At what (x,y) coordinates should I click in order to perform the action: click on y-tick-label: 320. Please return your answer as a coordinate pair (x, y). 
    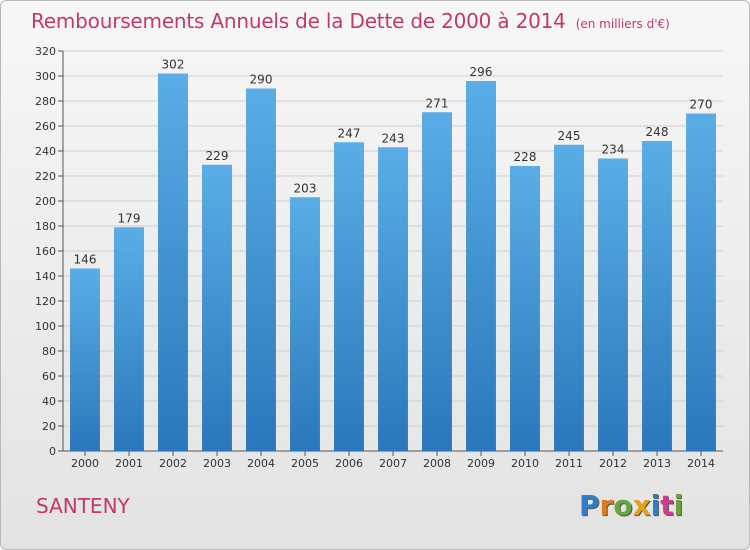
    Looking at the image, I should click on (45, 51).